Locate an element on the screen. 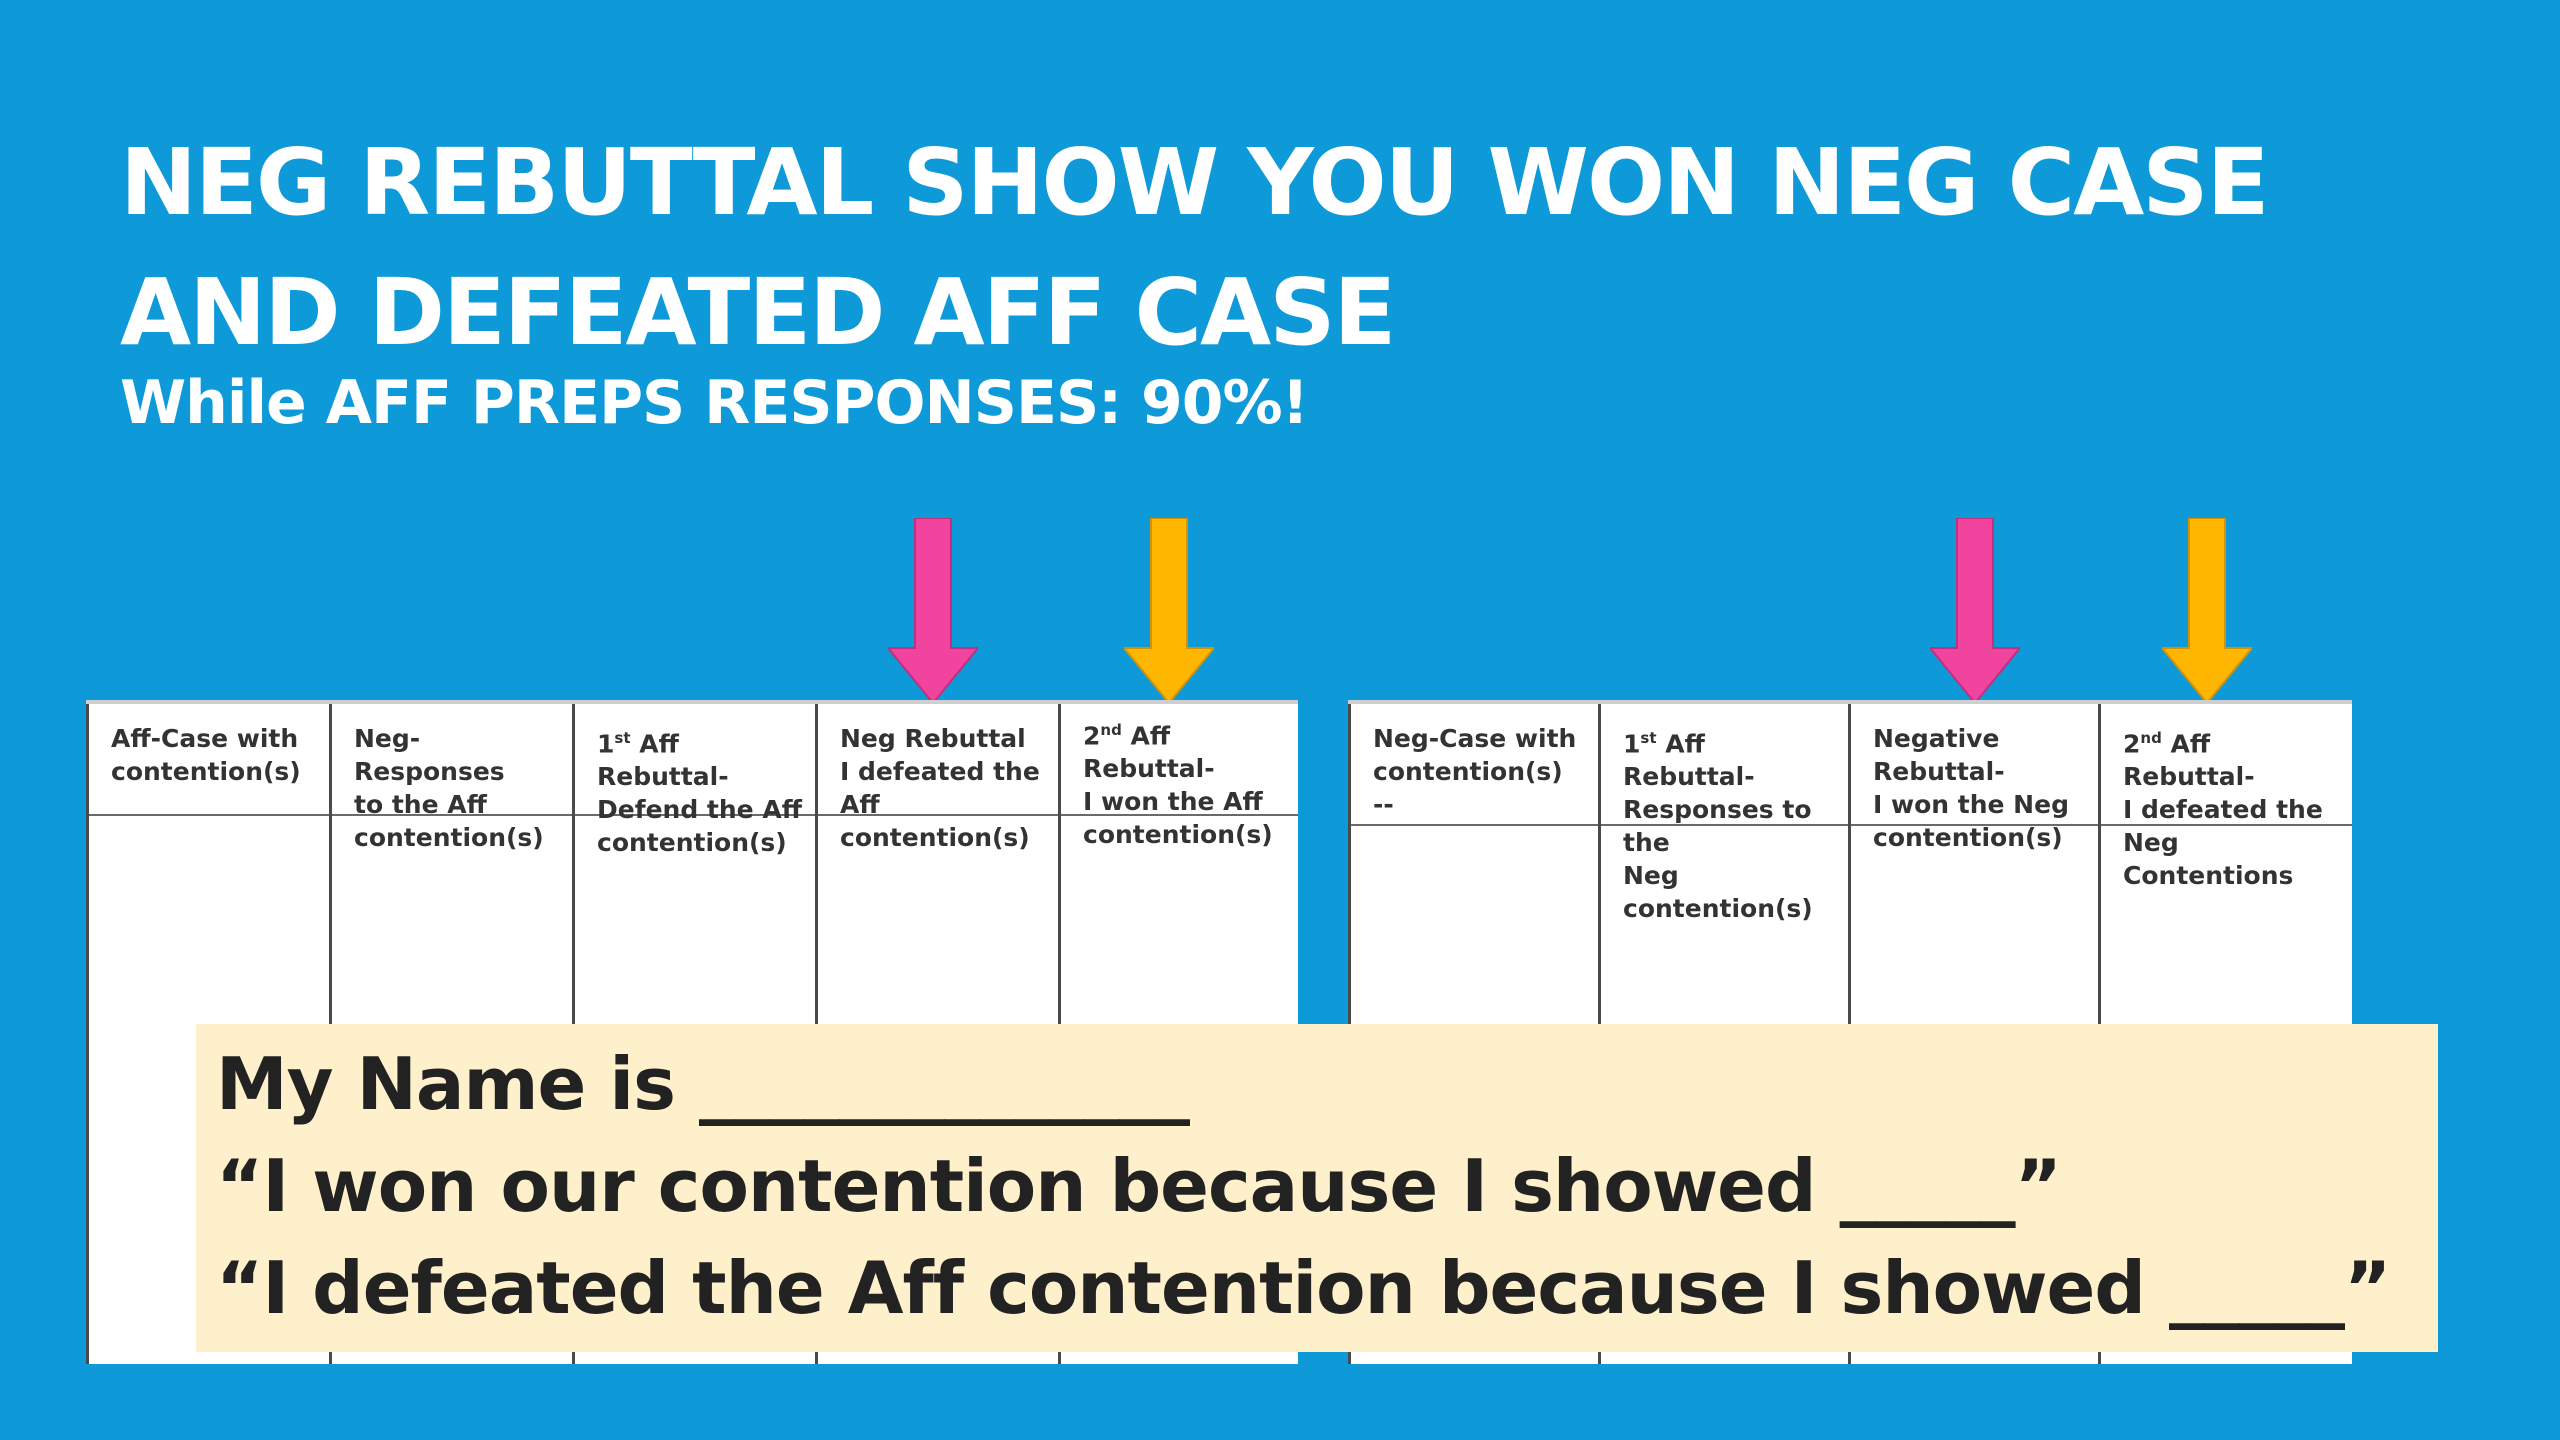 The image size is (2560, 1440). title-line-2: AND DEFEATED AFF CASE is located at coordinates (758, 312).